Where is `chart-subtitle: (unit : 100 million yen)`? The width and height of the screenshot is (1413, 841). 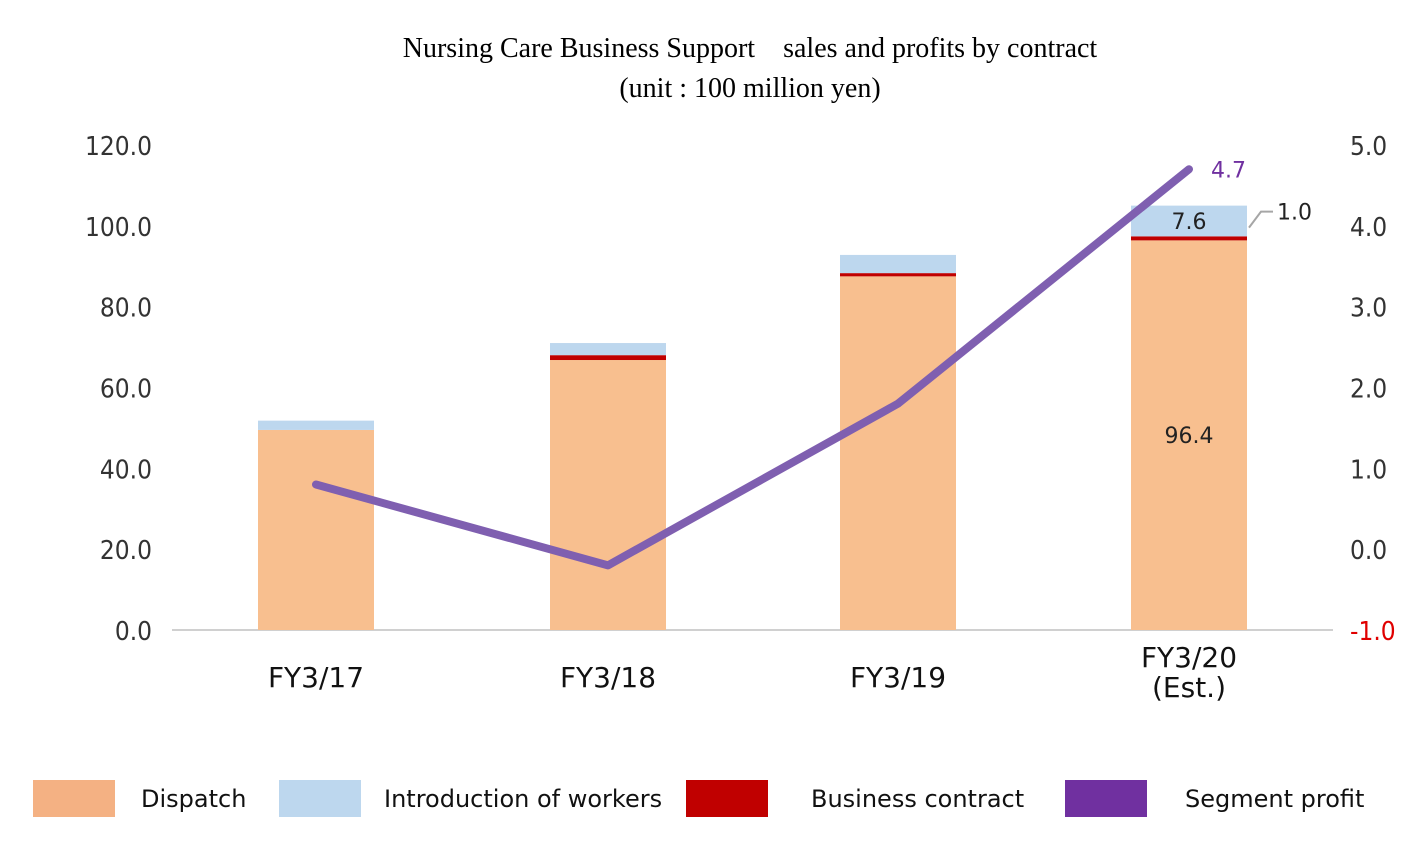
chart-subtitle: (unit : 100 million yen) is located at coordinates (749, 88).